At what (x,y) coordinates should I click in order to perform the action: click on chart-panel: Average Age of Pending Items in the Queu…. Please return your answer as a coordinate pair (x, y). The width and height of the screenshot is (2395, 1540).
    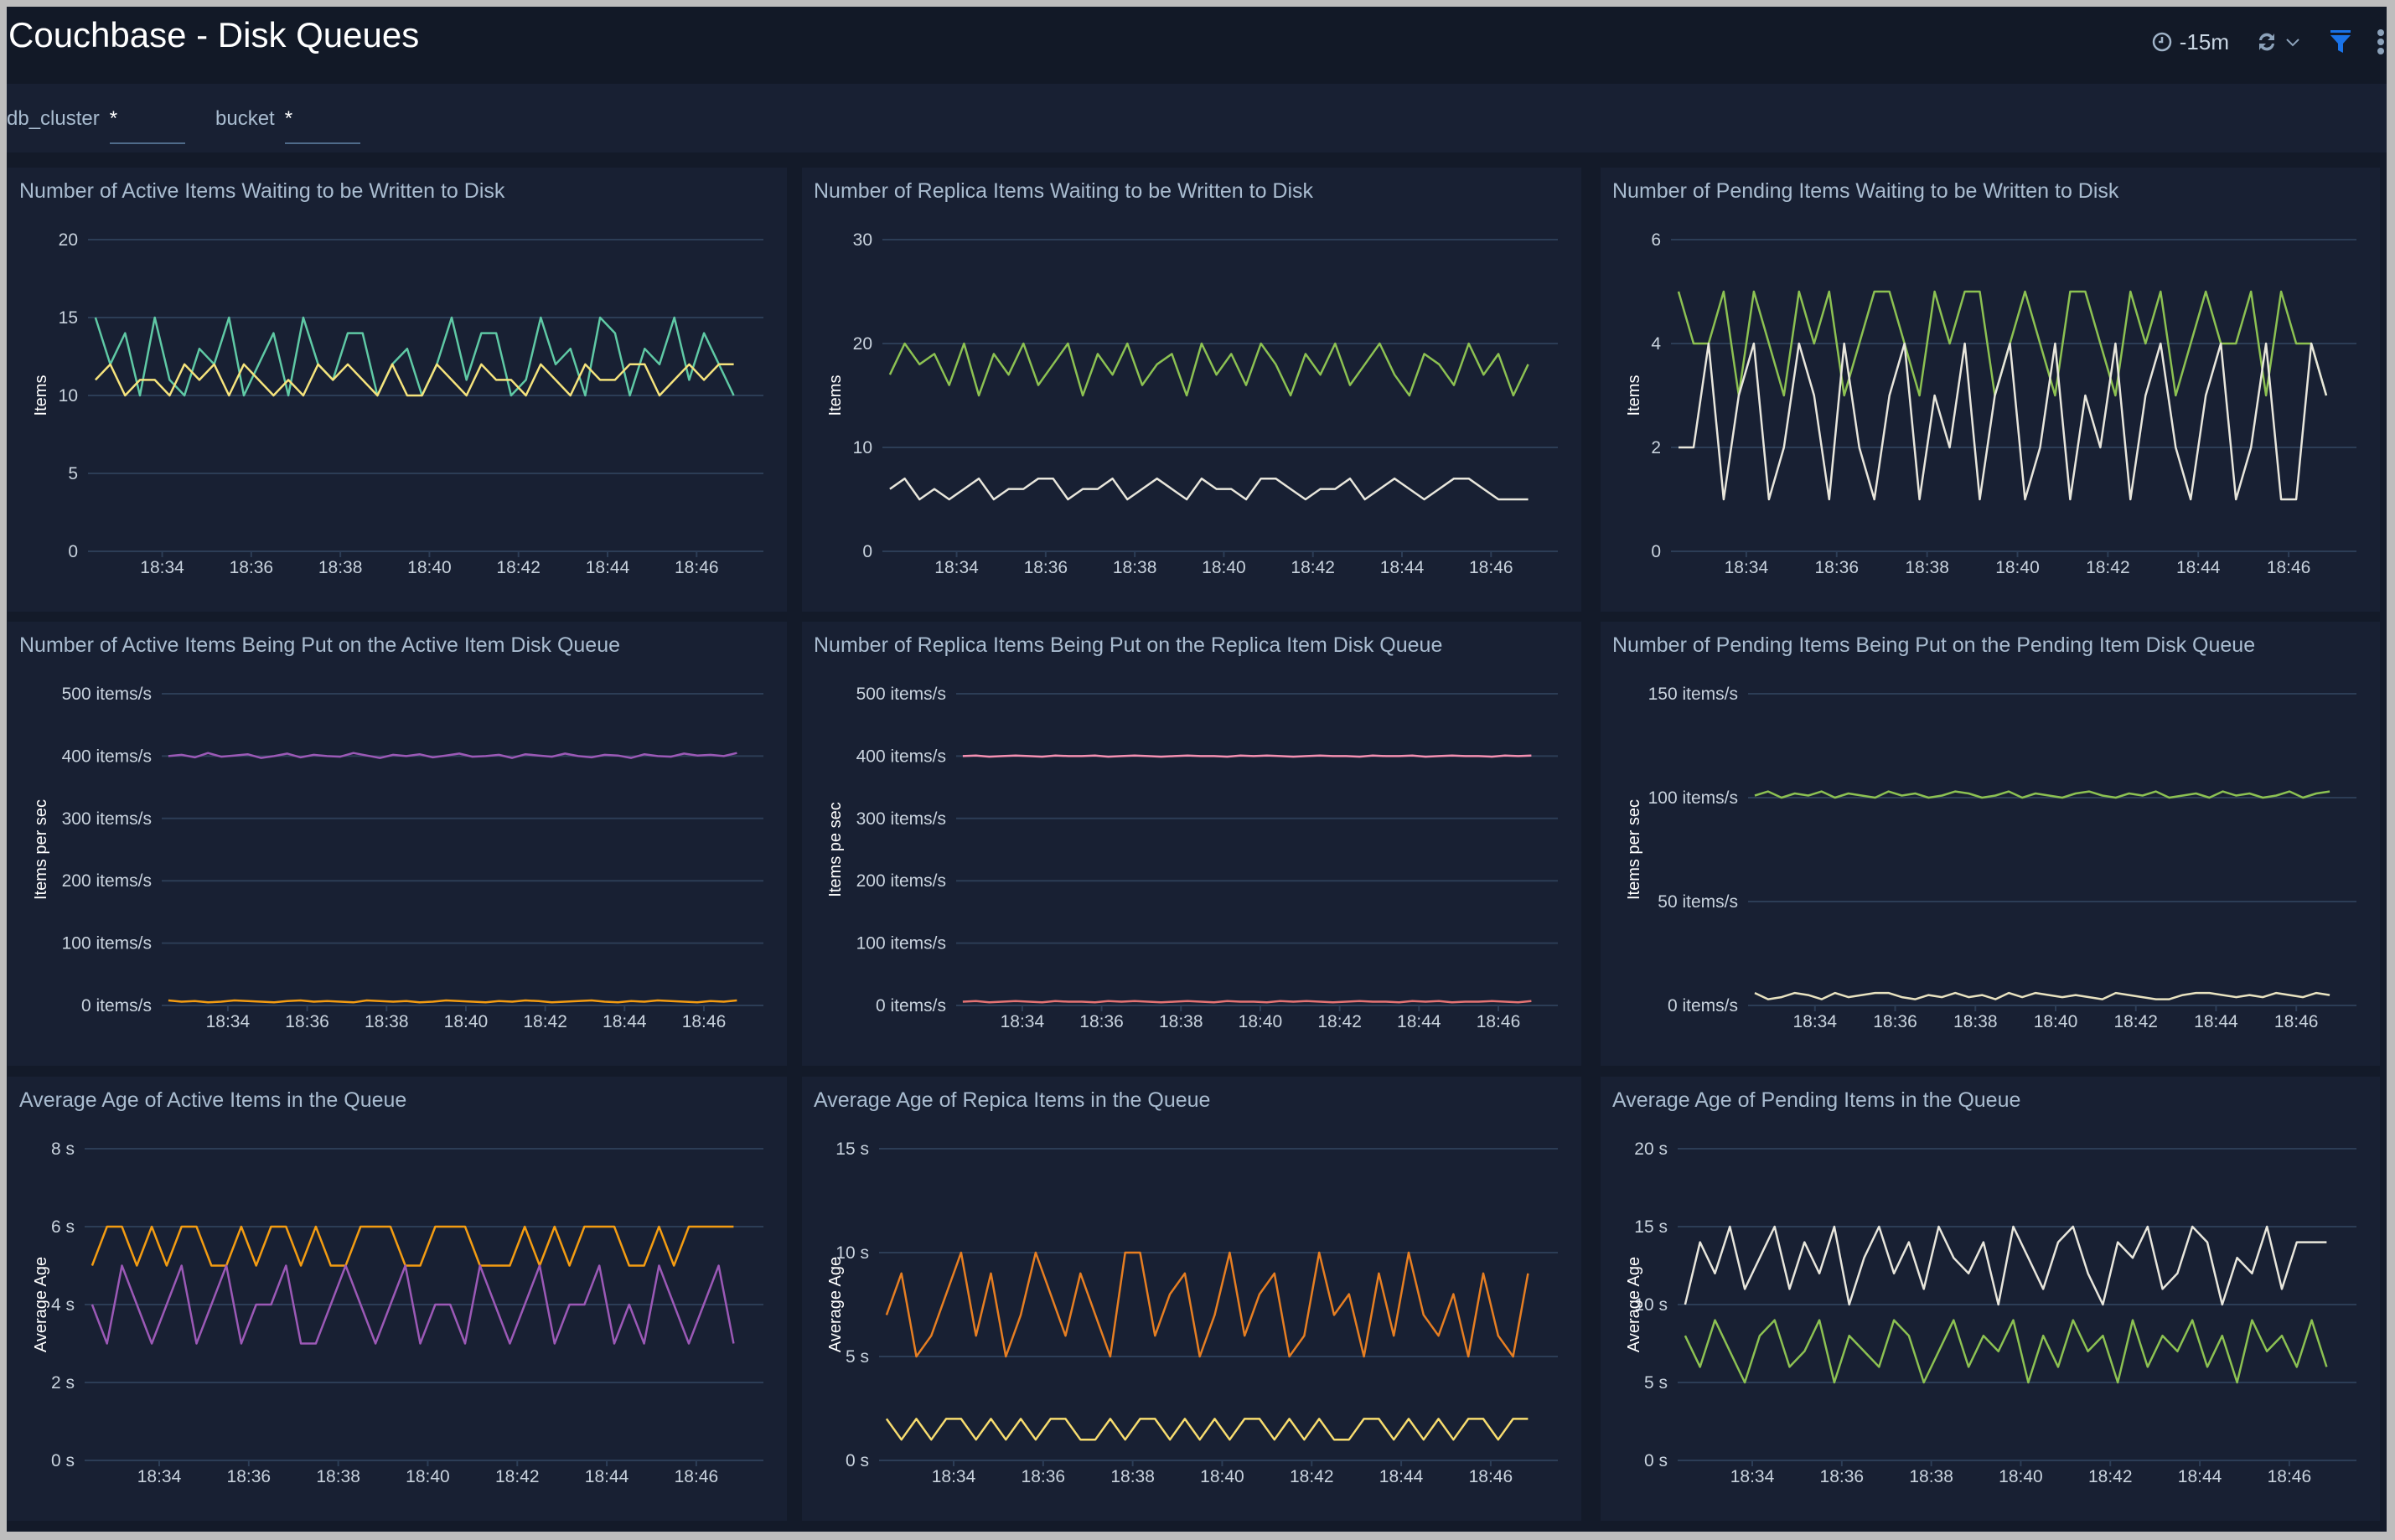
    Looking at the image, I should click on (1991, 1299).